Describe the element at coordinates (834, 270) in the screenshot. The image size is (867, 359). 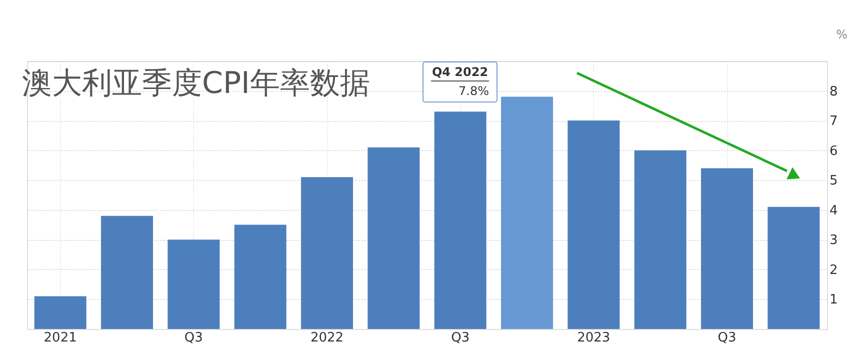
I see `y-tick-label: 2` at that location.